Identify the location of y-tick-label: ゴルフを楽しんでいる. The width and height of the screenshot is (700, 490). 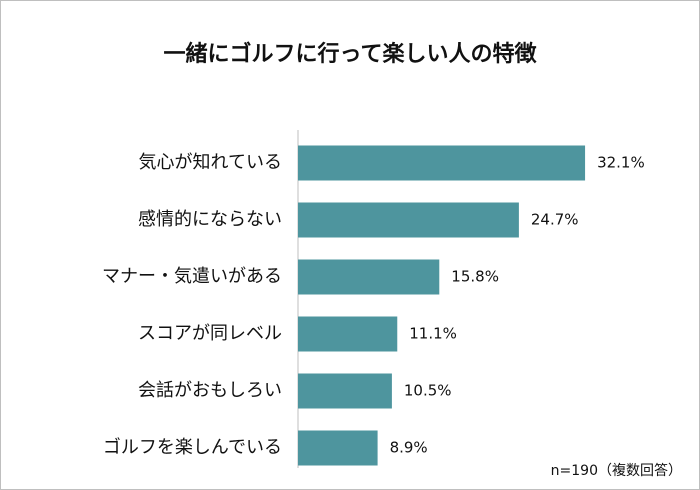
(192, 447).